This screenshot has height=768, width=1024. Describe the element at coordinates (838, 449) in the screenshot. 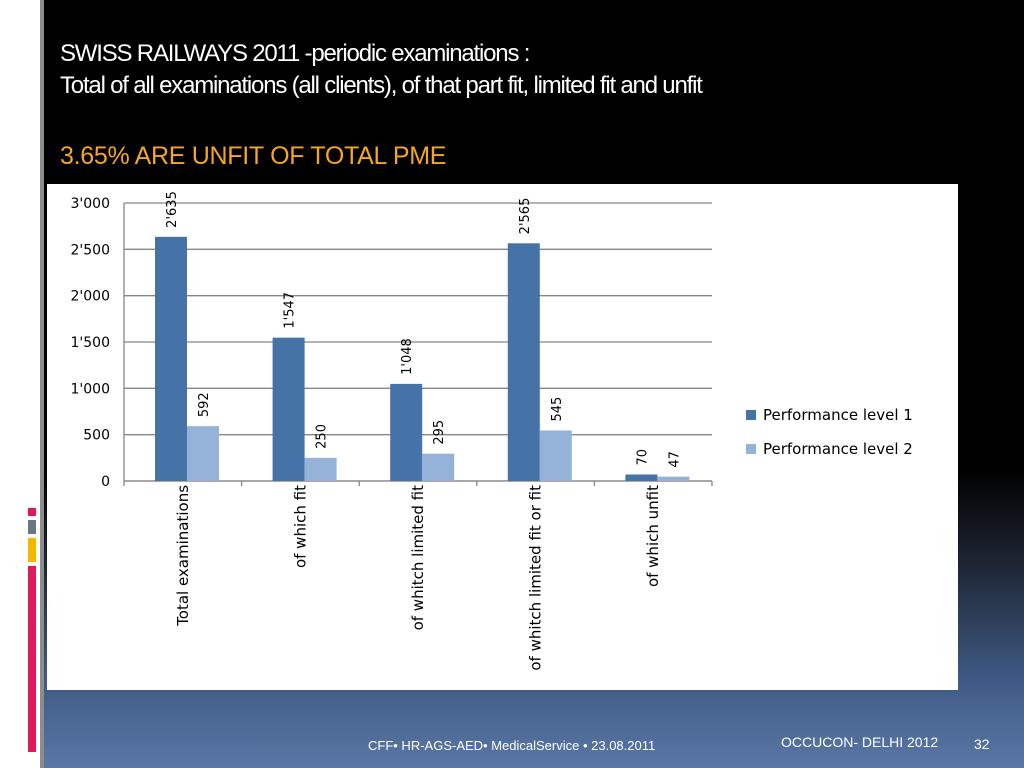

I see `legend-label: Performance level 2` at that location.